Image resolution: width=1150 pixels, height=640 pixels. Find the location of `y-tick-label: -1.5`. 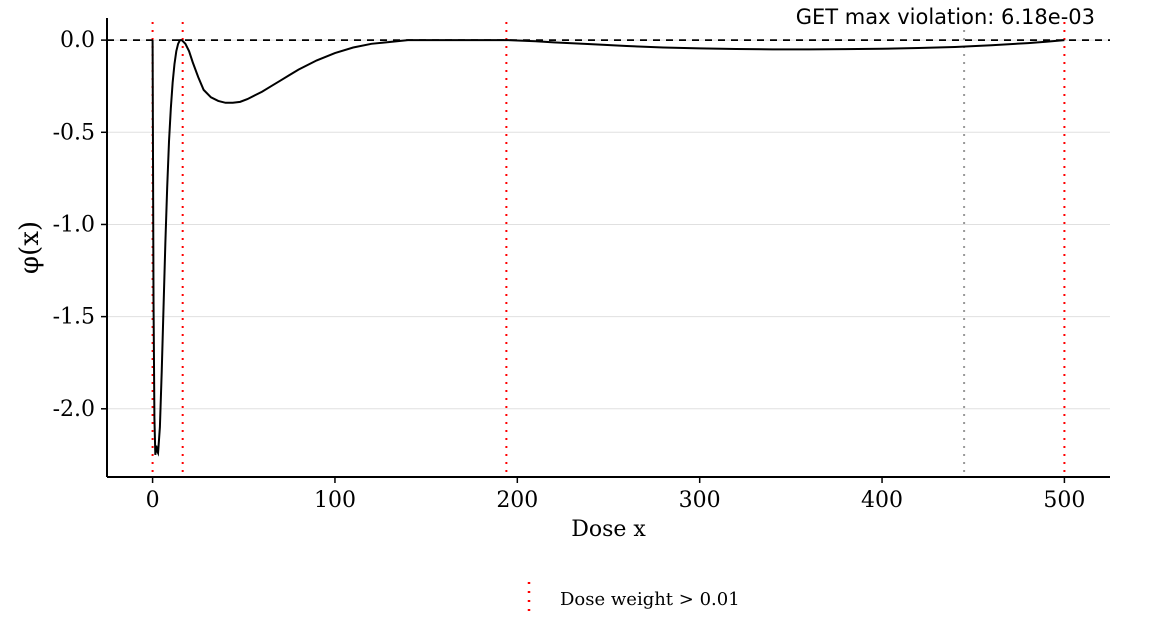

y-tick-label: -1.5 is located at coordinates (74, 317).